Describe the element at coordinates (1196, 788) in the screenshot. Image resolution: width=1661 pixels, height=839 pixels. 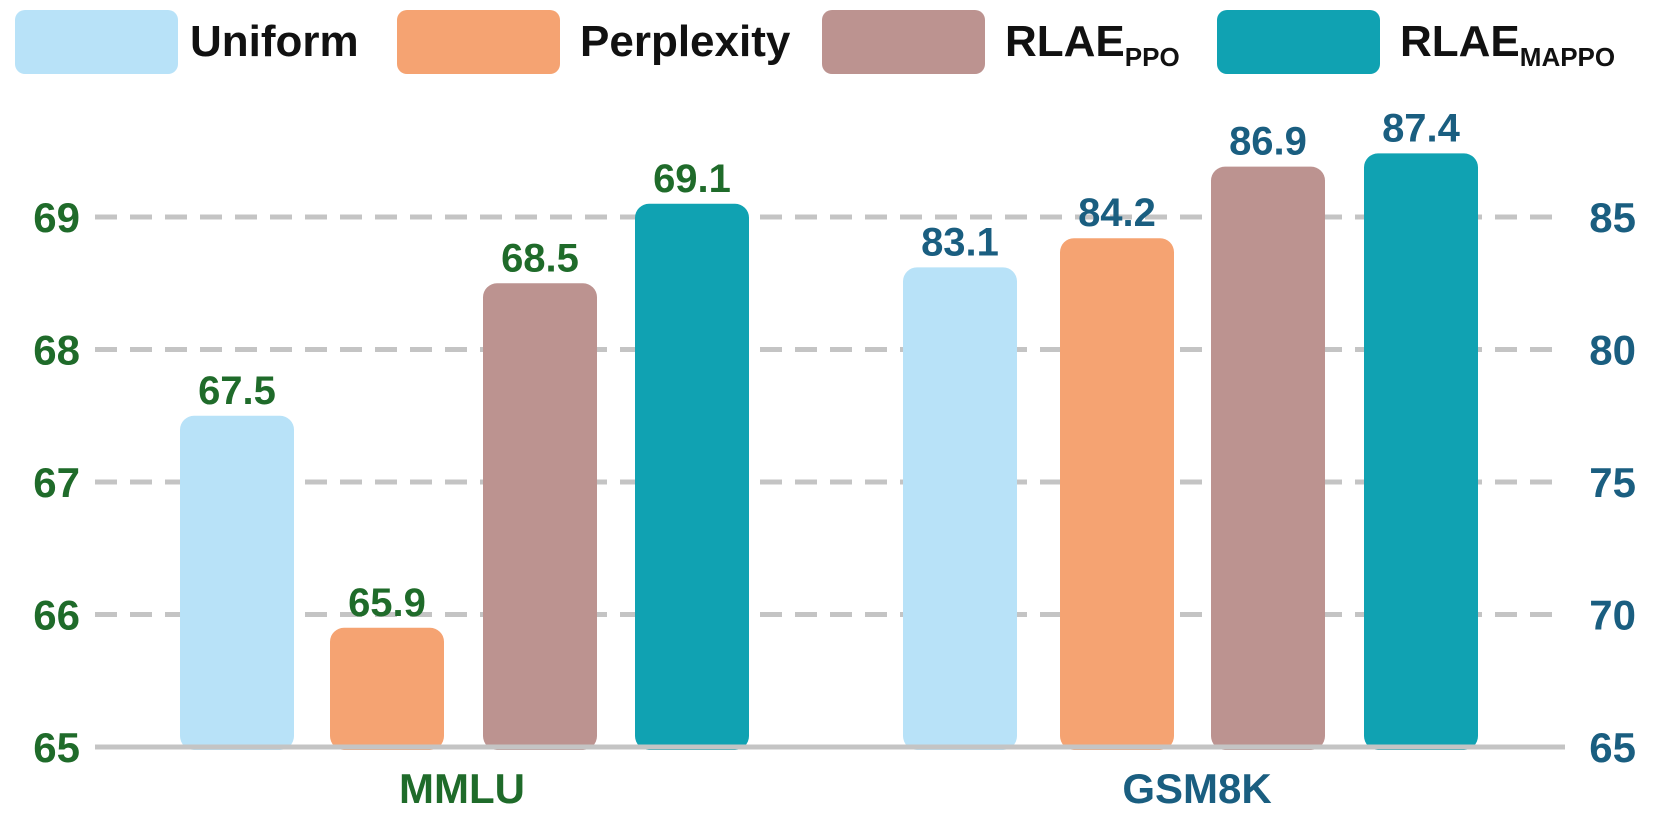
I see `category-label-gsm8k: GSM8K` at that location.